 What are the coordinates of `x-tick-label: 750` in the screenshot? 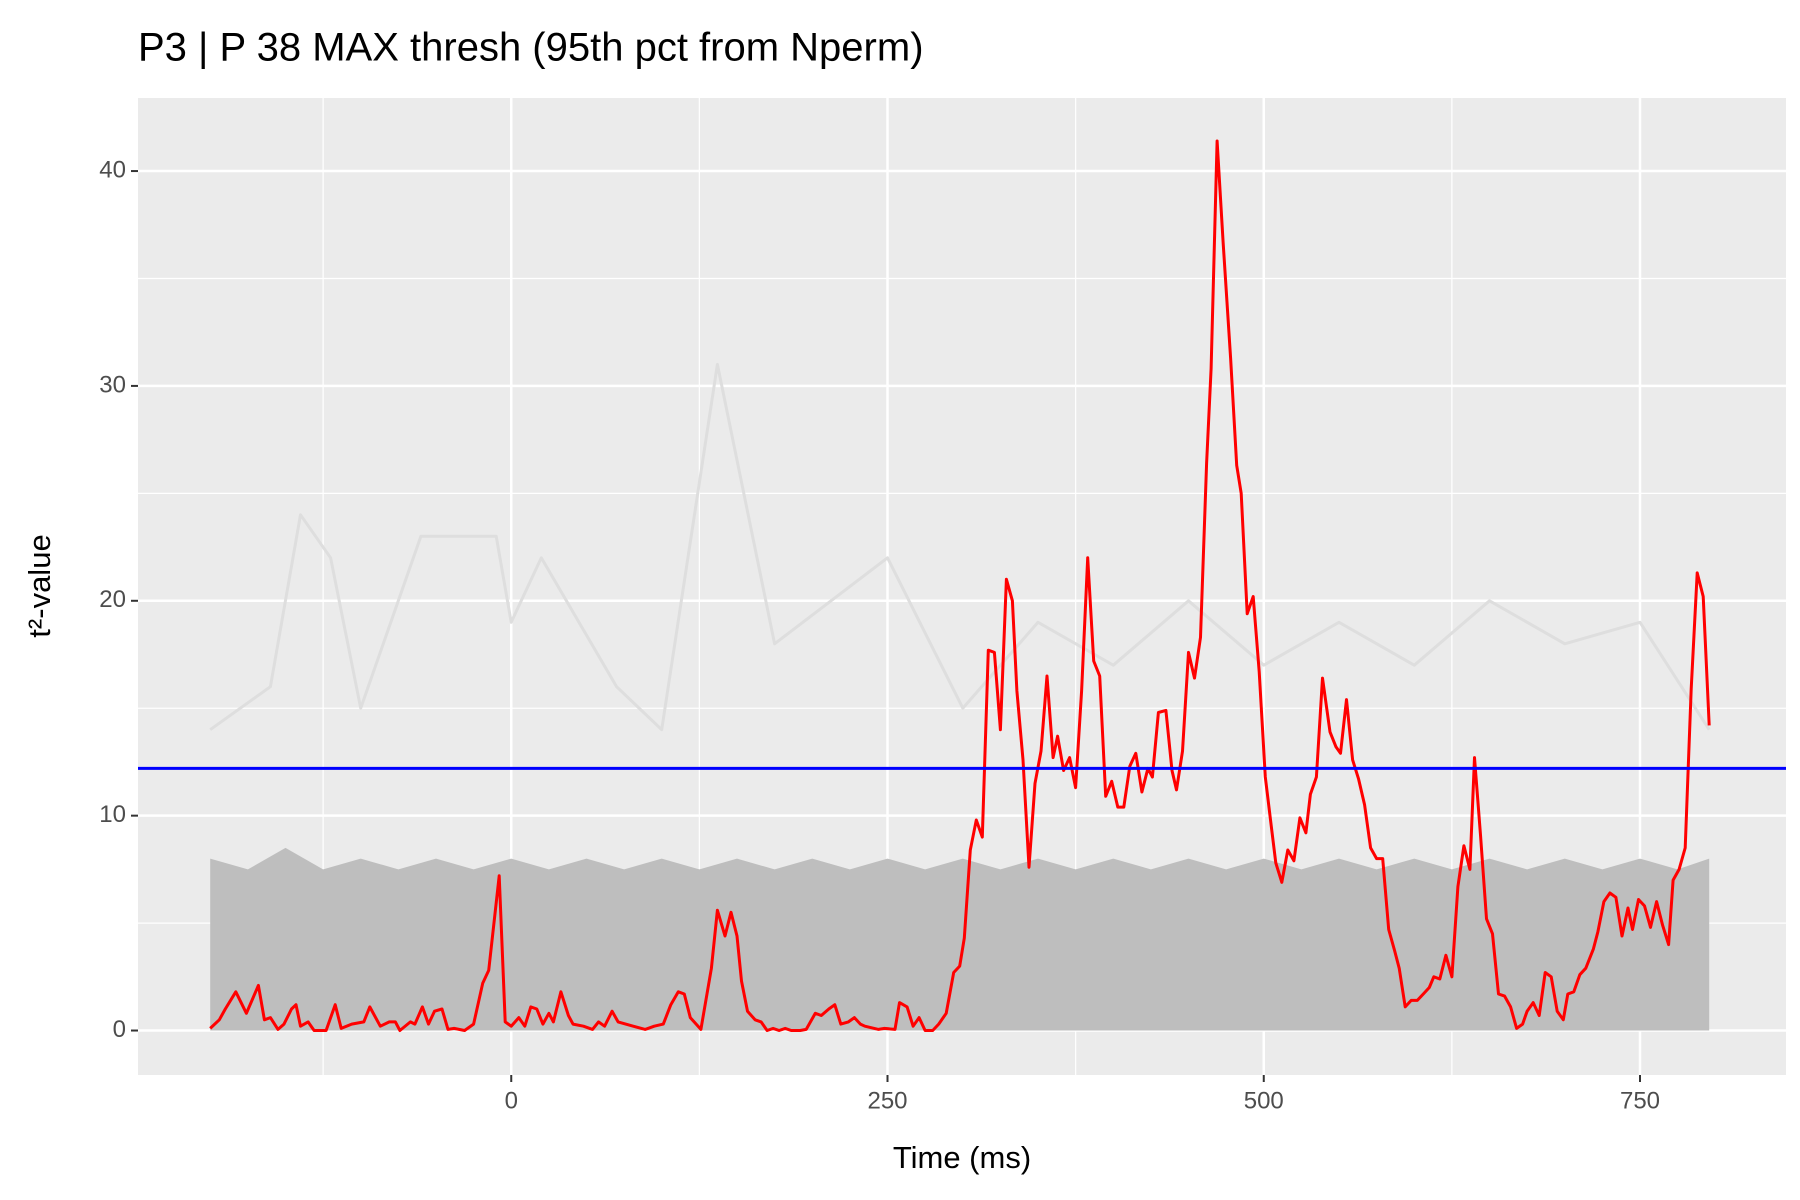 It's located at (1640, 1100).